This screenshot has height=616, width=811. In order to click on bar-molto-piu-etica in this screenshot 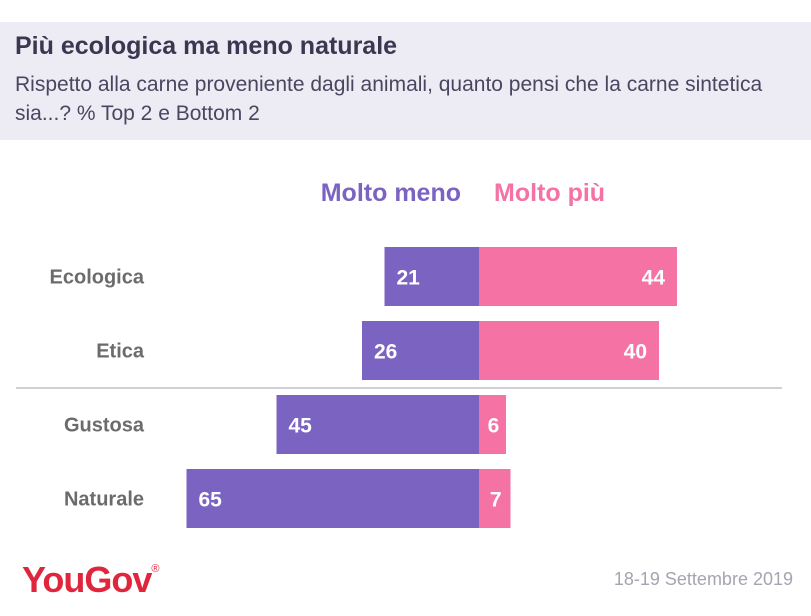, I will do `click(569, 350)`.